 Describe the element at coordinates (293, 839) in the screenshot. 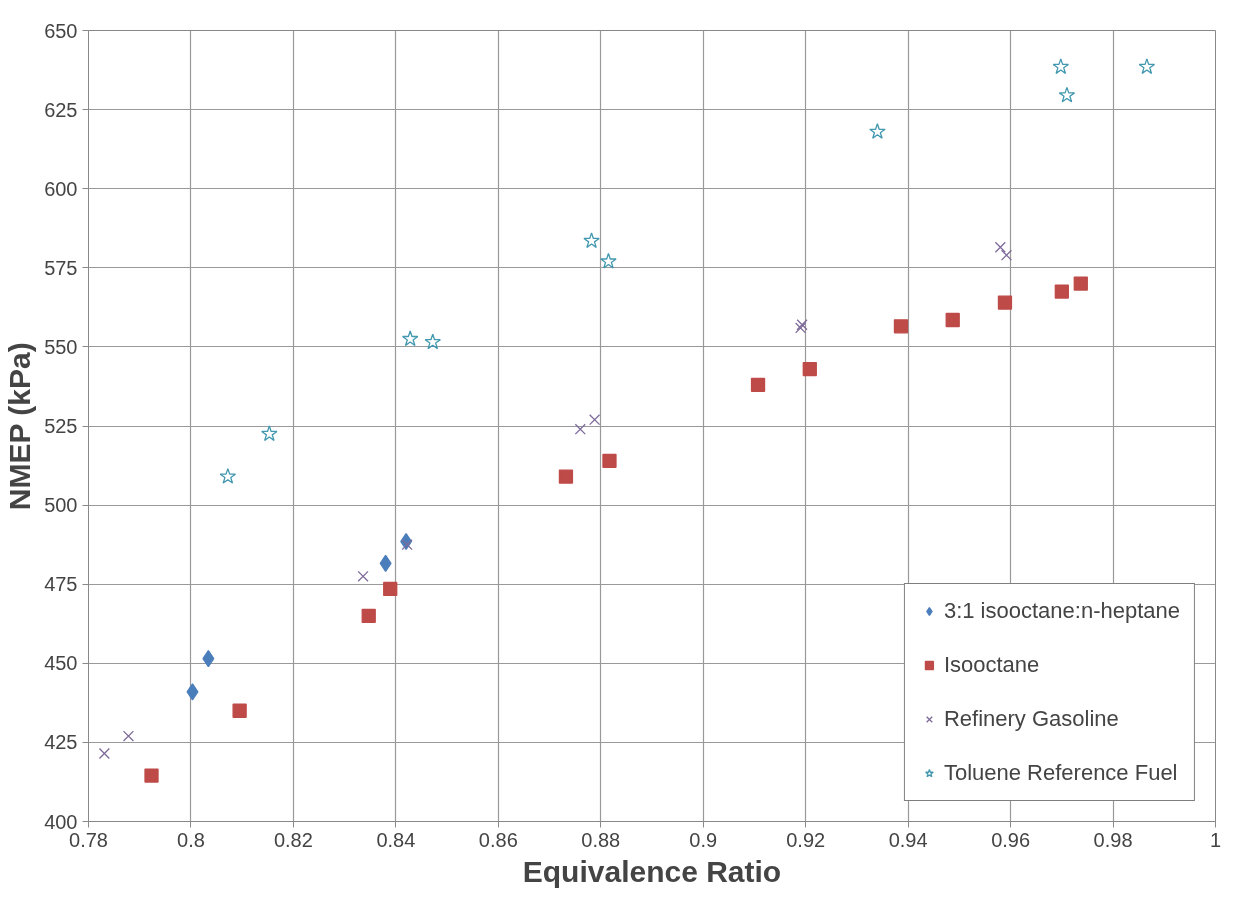

I see `x-tick-label: 0.82` at that location.